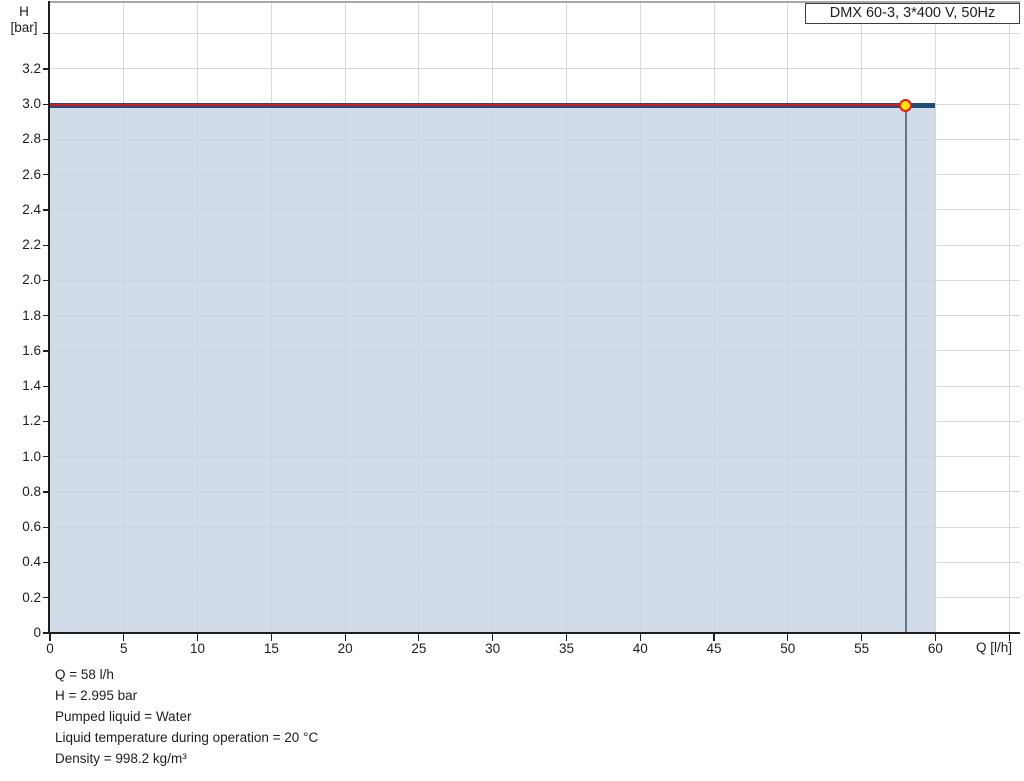  Describe the element at coordinates (535, 2) in the screenshot. I see `plot-top-border` at that location.